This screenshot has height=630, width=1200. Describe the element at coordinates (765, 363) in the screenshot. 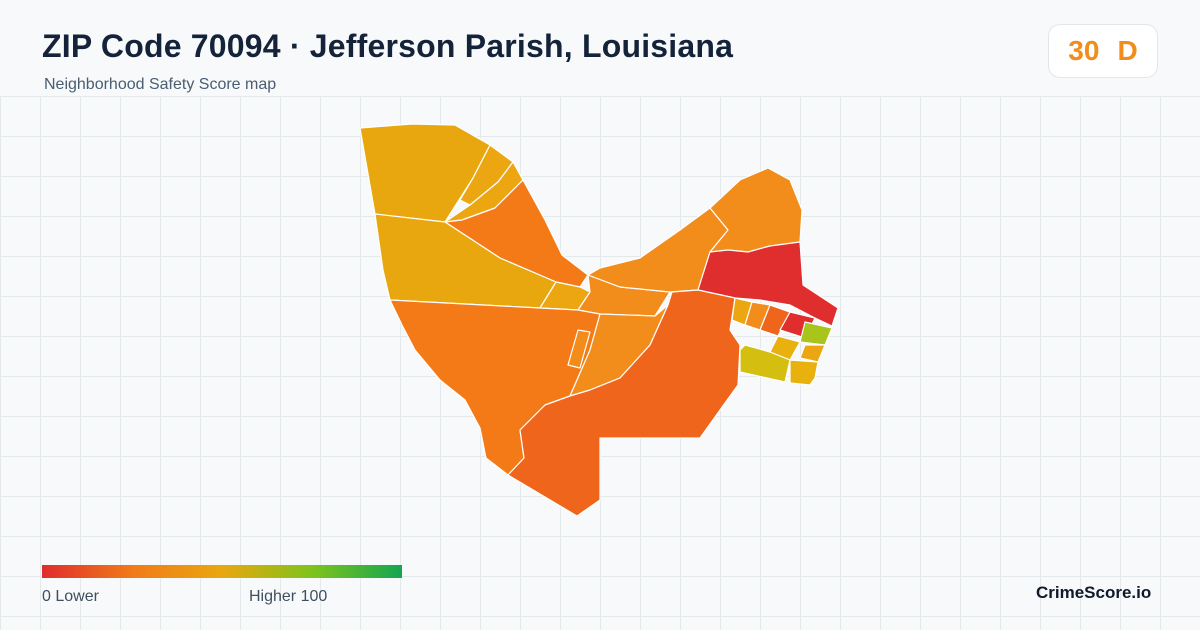

I see `map-region-east-olive` at that location.